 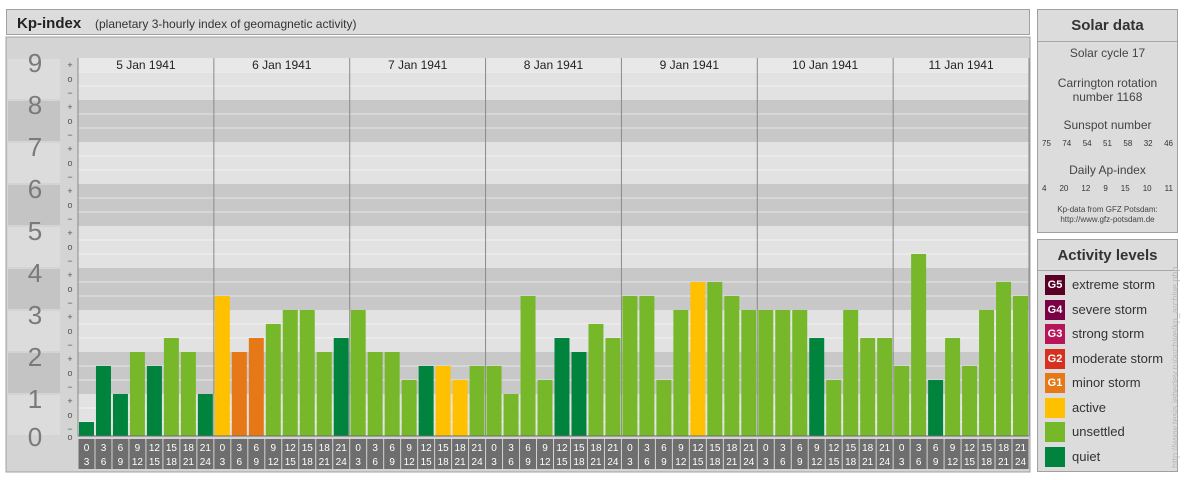 What do you see at coordinates (1128, 143) in the screenshot?
I see `sunspot-number: 58` at bounding box center [1128, 143].